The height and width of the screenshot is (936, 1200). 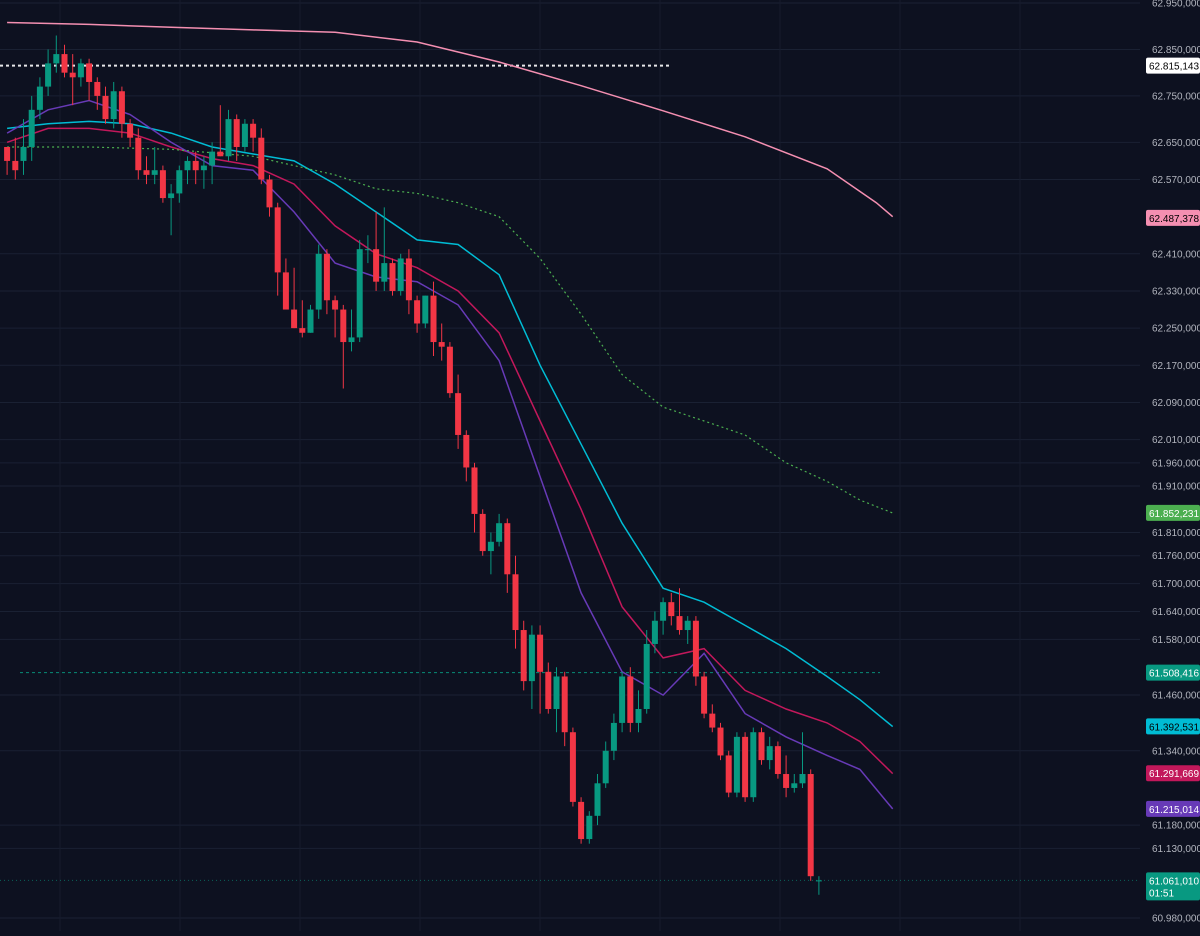 What do you see at coordinates (1176, 640) in the screenshot?
I see `y-axis-tick-label: 61.580,000` at bounding box center [1176, 640].